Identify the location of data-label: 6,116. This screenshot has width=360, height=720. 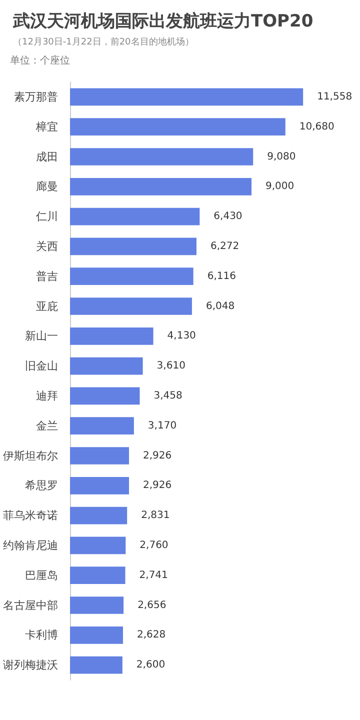
(221, 276).